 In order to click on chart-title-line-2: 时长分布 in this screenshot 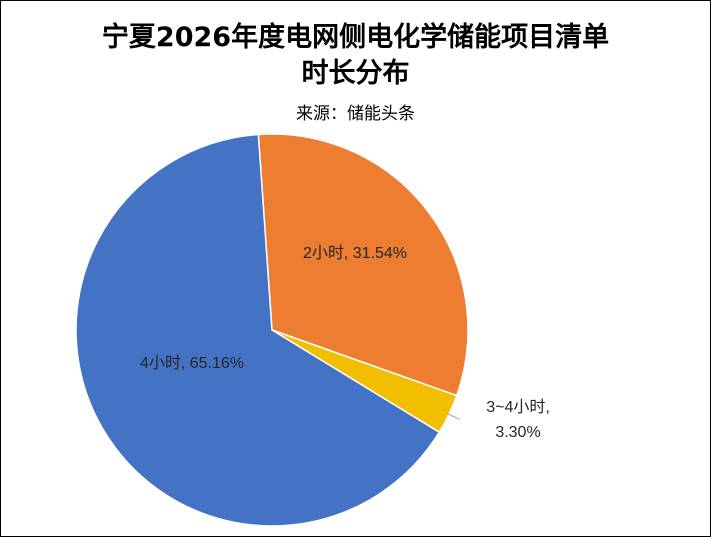, I will do `click(355, 73)`.